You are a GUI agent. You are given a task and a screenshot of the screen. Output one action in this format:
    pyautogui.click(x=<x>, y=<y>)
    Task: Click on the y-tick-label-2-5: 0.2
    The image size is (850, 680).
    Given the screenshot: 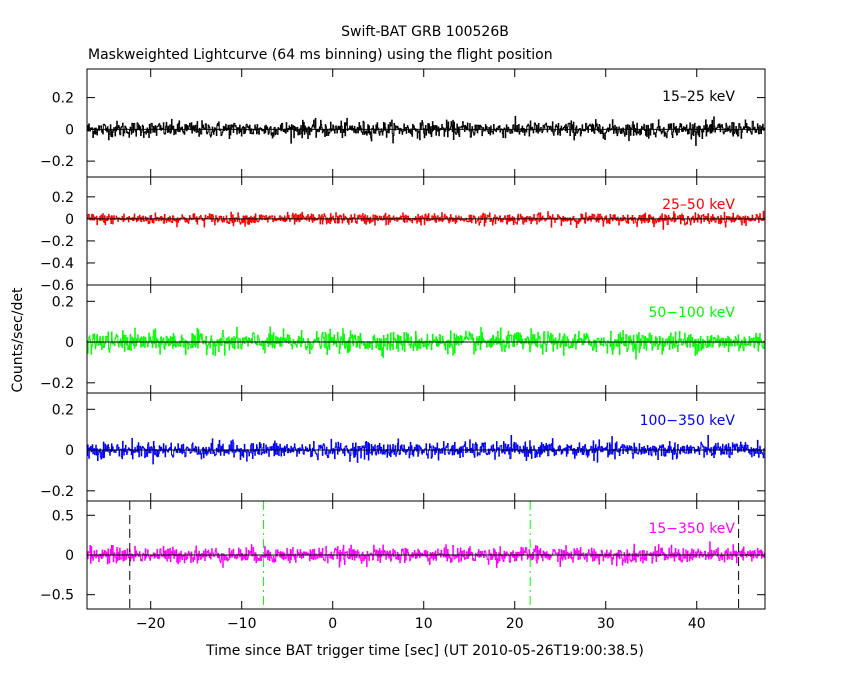 What is the action you would take?
    pyautogui.click(x=63, y=198)
    